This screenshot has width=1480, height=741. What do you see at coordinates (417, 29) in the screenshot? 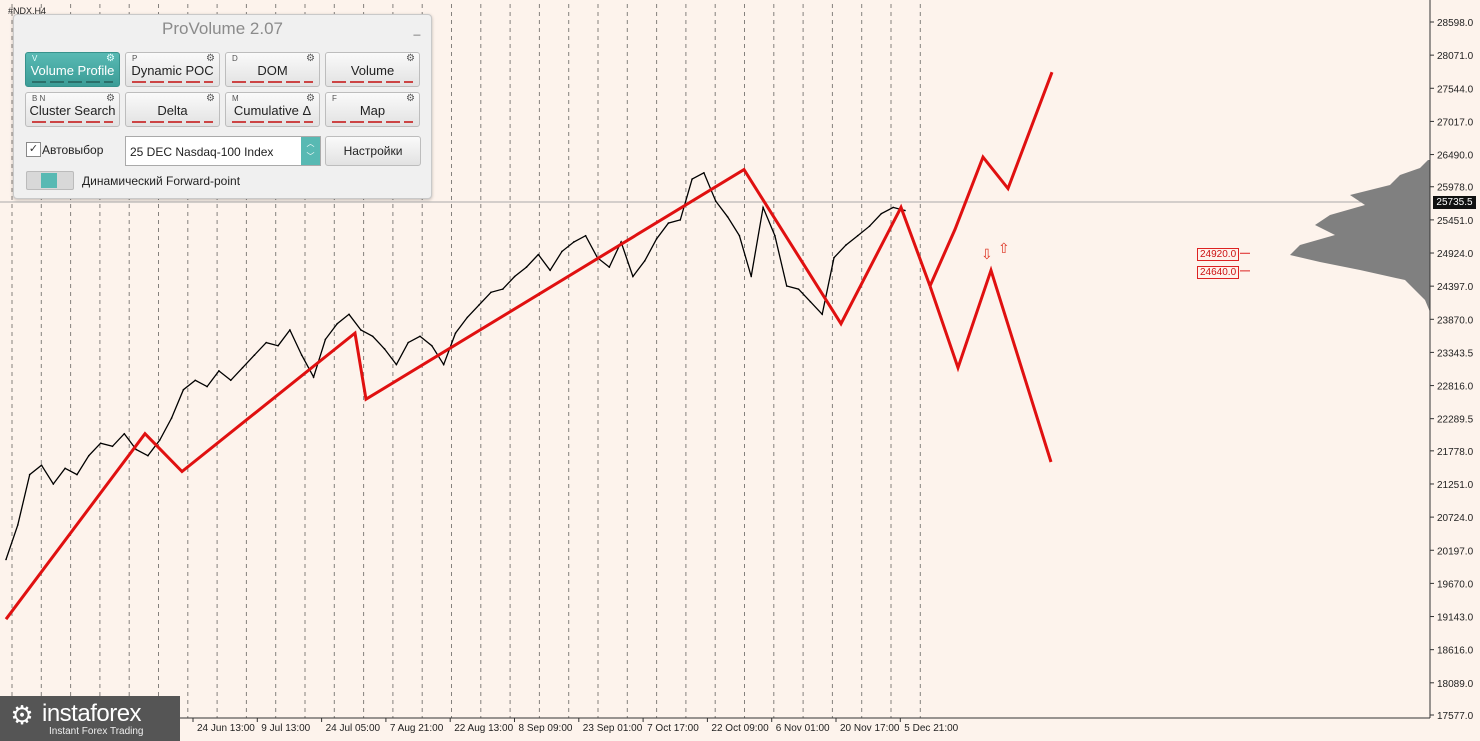
I see `minimize-button: _` at bounding box center [417, 29].